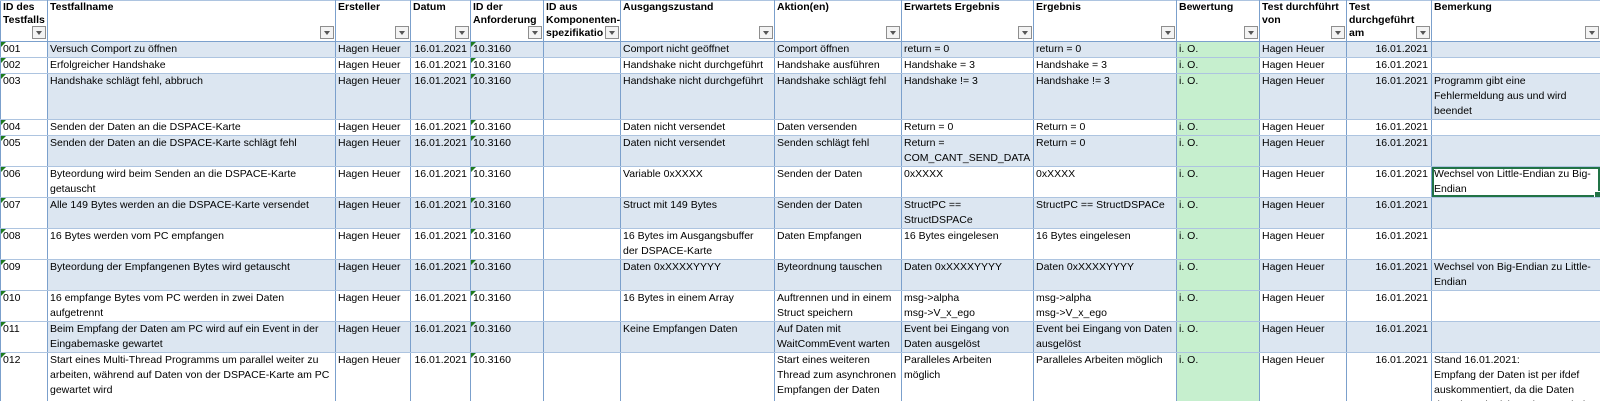 Image resolution: width=1600 pixels, height=401 pixels. What do you see at coordinates (1389, 337) in the screenshot?
I see `cell-011-test_am: 16.01.2021` at bounding box center [1389, 337].